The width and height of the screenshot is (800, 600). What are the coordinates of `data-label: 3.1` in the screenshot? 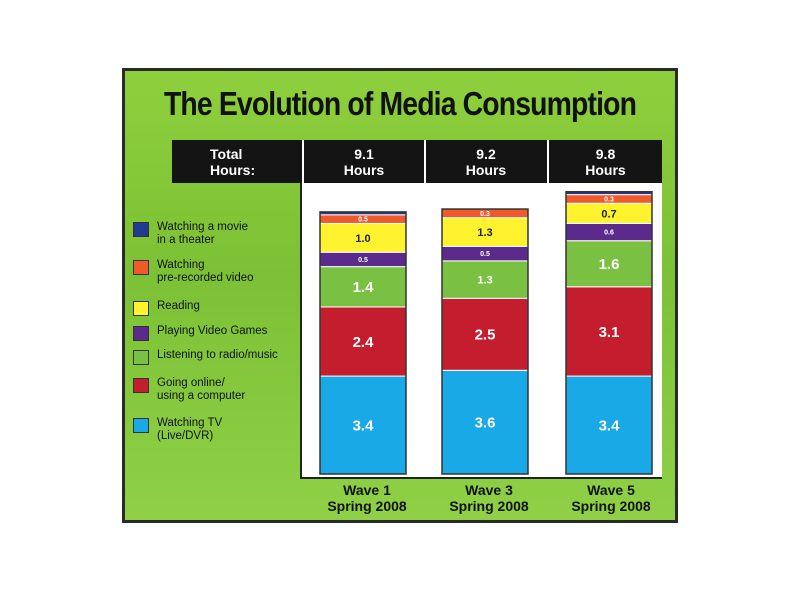 It's located at (609, 332).